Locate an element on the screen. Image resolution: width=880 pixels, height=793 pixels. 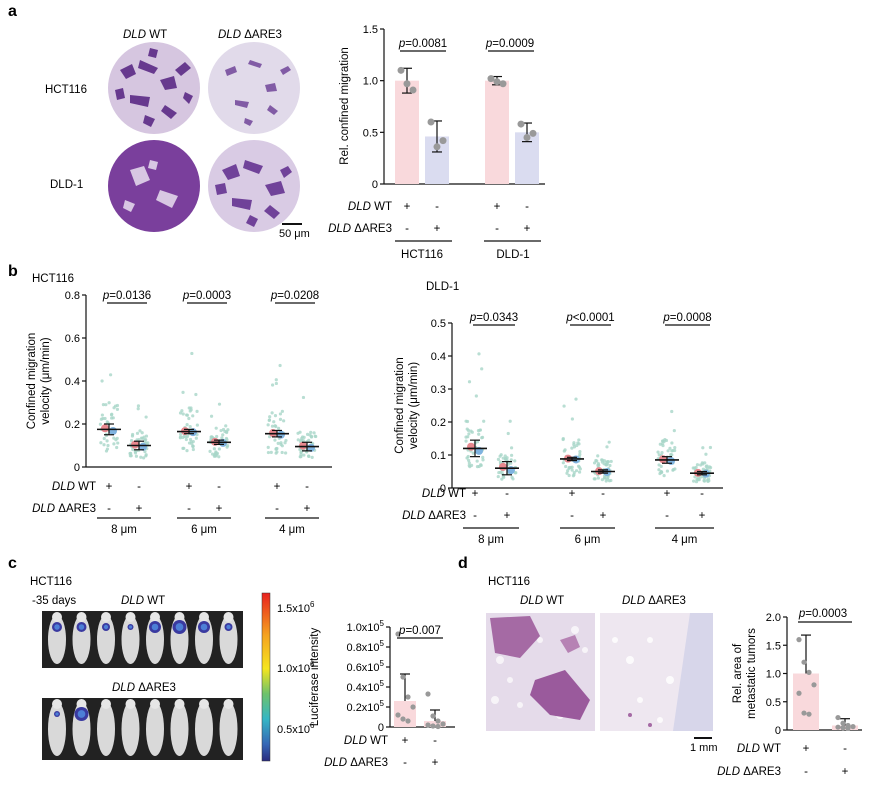
bl-group-label: 6 μm is located at coordinates (204, 530).